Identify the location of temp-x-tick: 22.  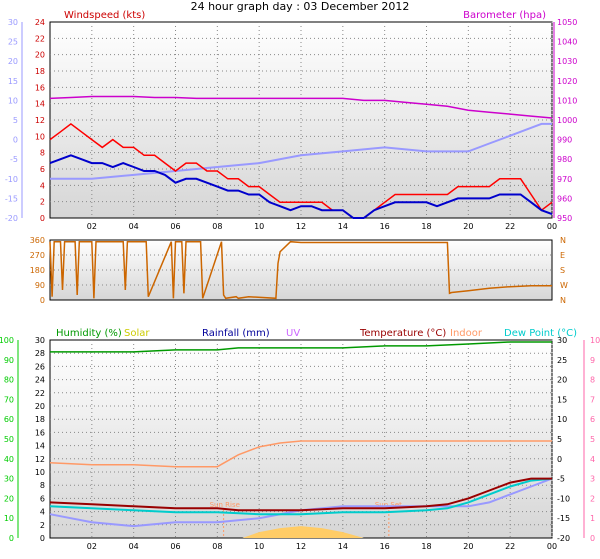
(510, 546).